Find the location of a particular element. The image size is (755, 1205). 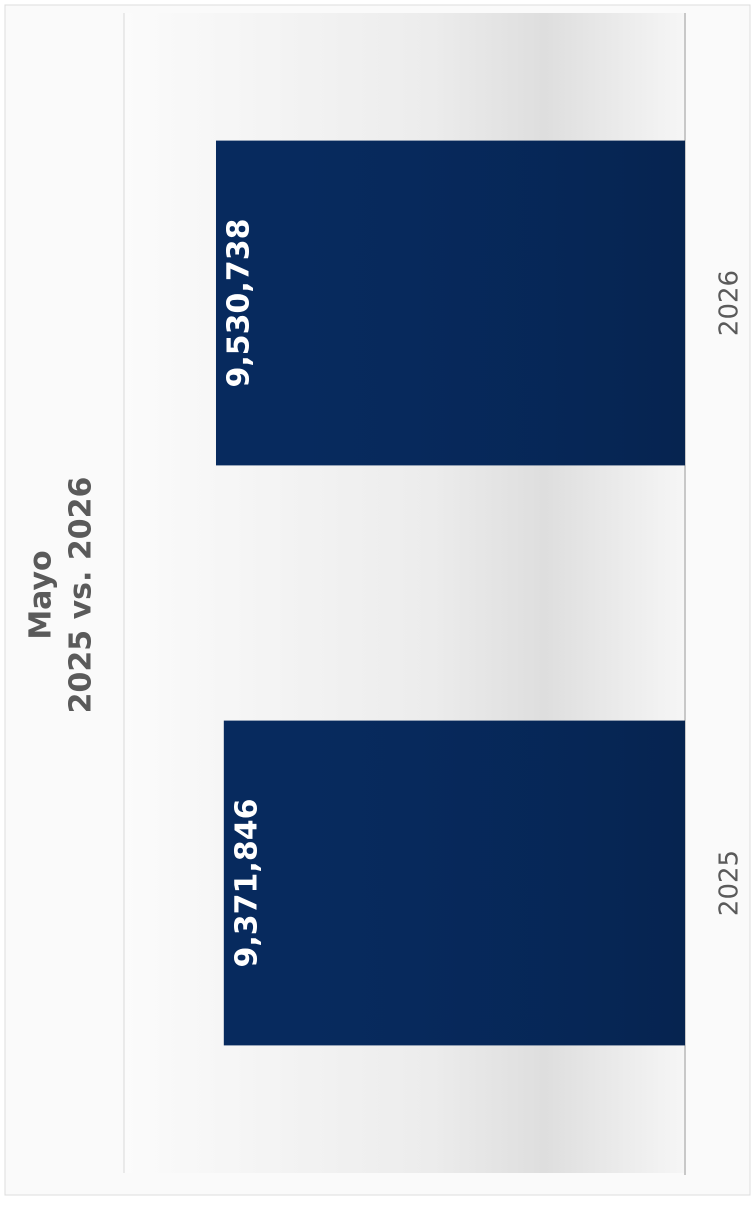

value-label: 9,530,738 is located at coordinates (238, 303).